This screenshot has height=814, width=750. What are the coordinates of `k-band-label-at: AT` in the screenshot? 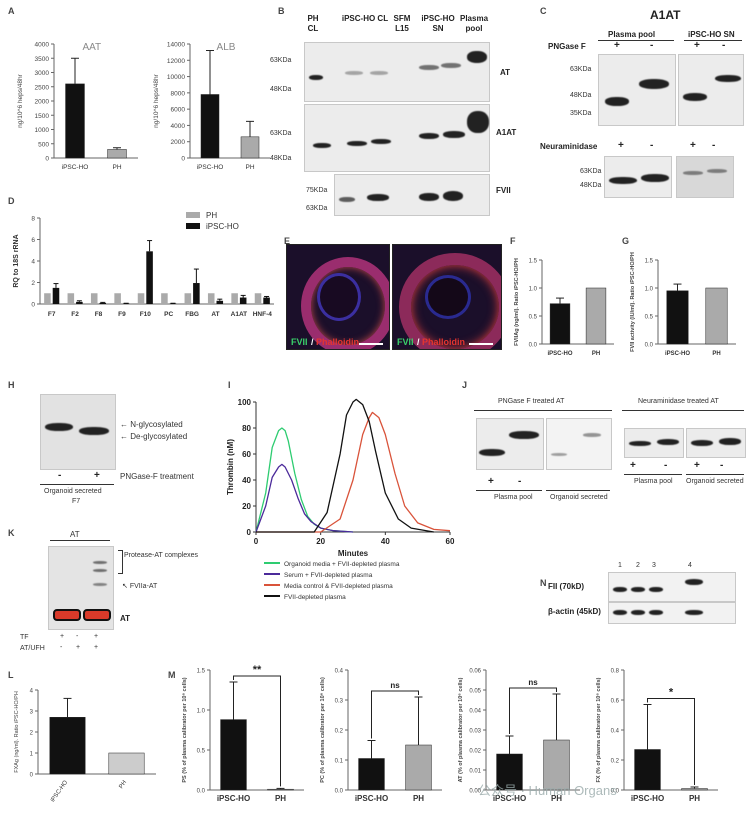 It's located at (125, 618).